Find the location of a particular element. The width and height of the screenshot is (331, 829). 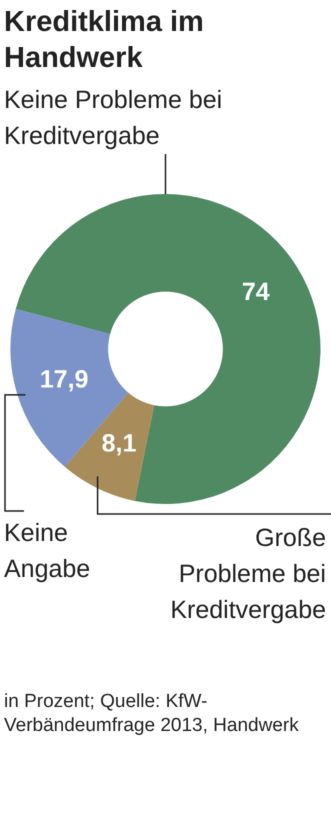

data-label: 17,9 is located at coordinates (64, 379).